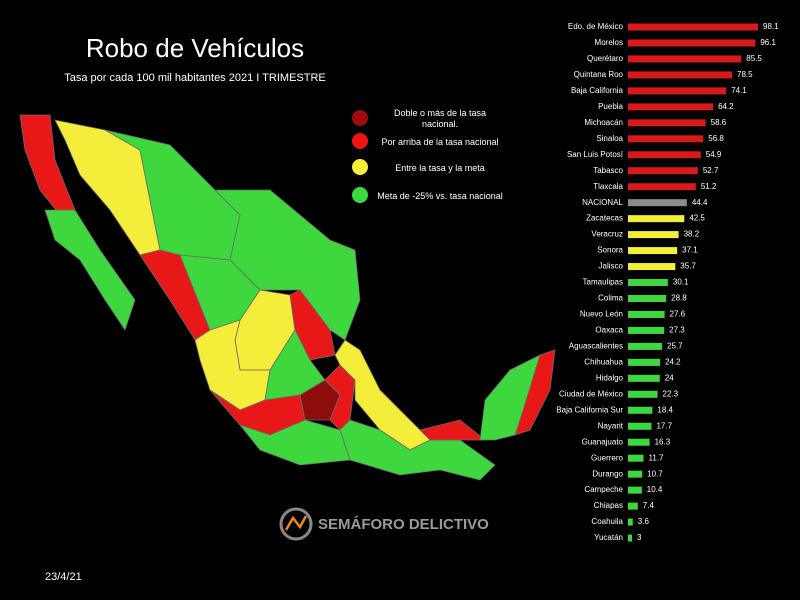 This screenshot has width=800, height=600. What do you see at coordinates (596, 26) in the screenshot?
I see `category-label: Edo. de México` at bounding box center [596, 26].